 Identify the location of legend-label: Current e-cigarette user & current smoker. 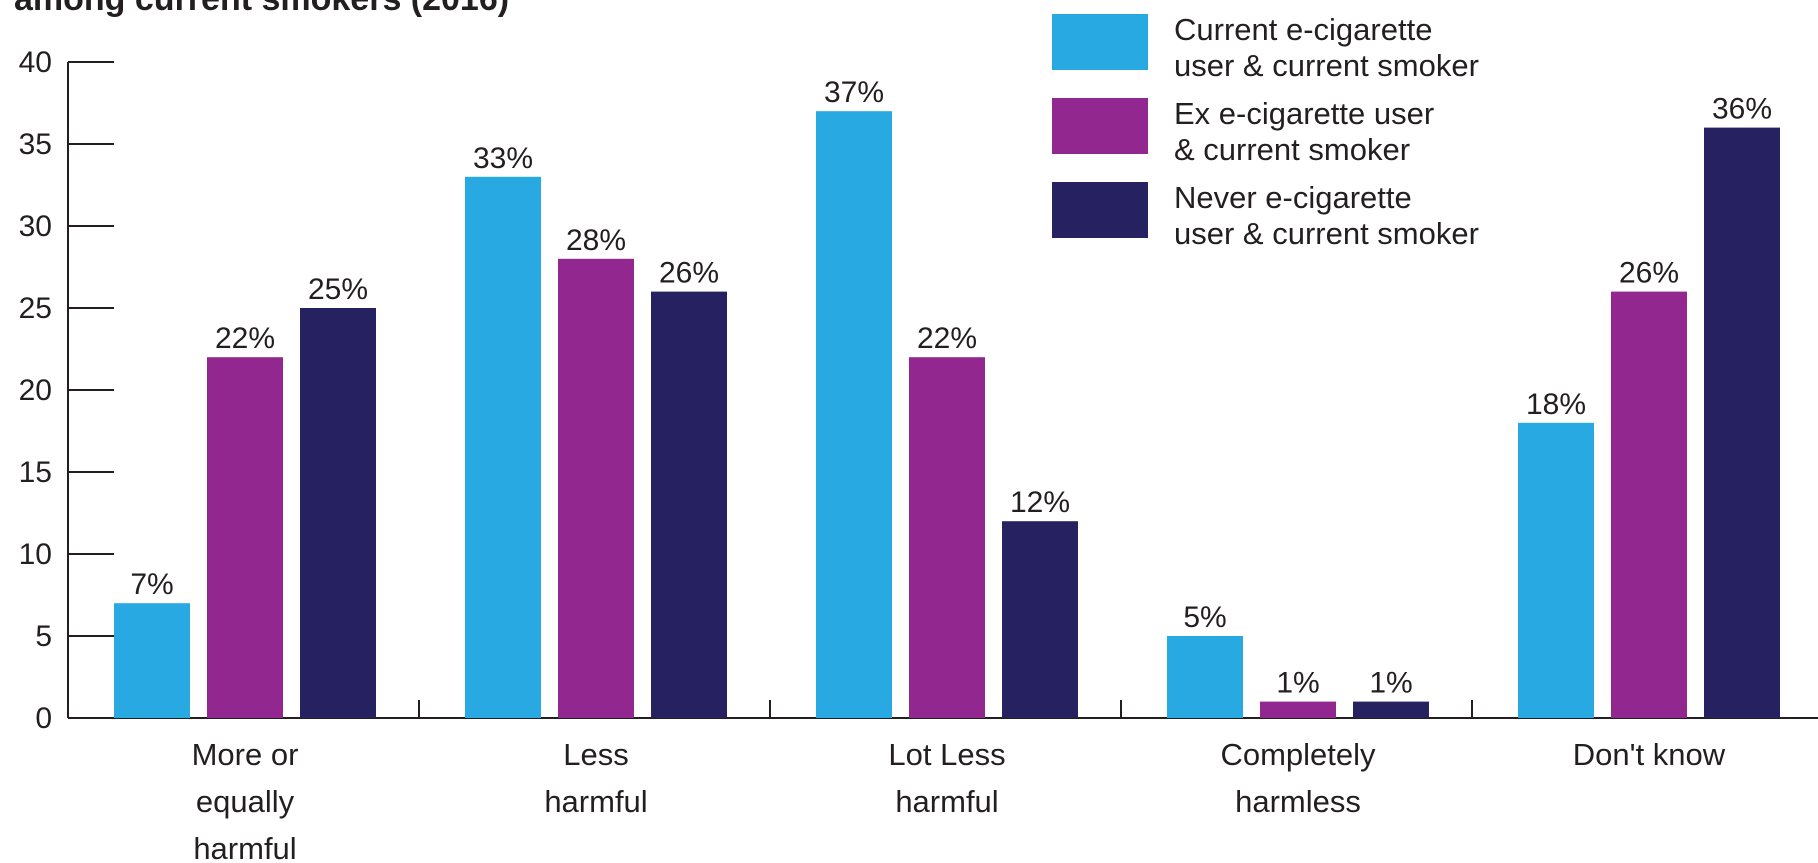
(1326, 47).